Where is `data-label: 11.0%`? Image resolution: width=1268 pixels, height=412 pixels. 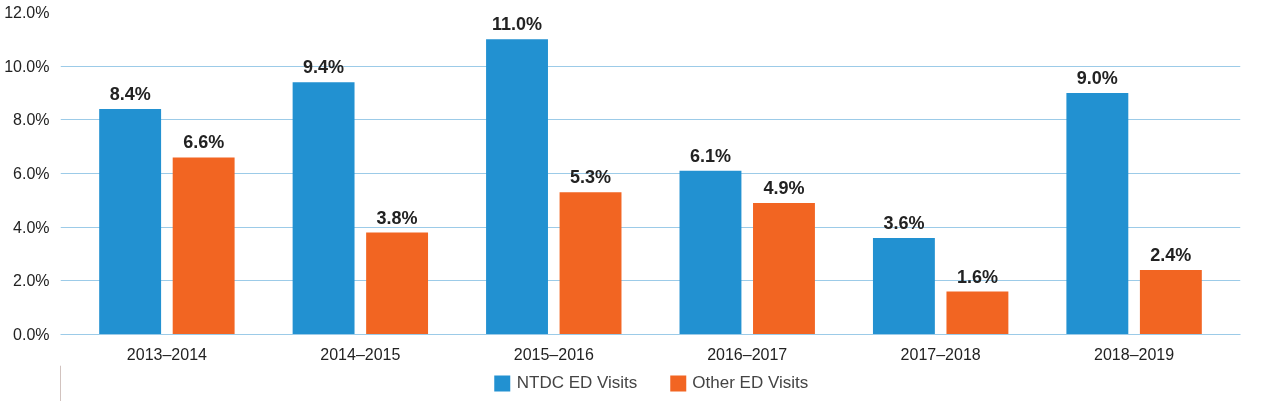
data-label: 11.0% is located at coordinates (517, 24).